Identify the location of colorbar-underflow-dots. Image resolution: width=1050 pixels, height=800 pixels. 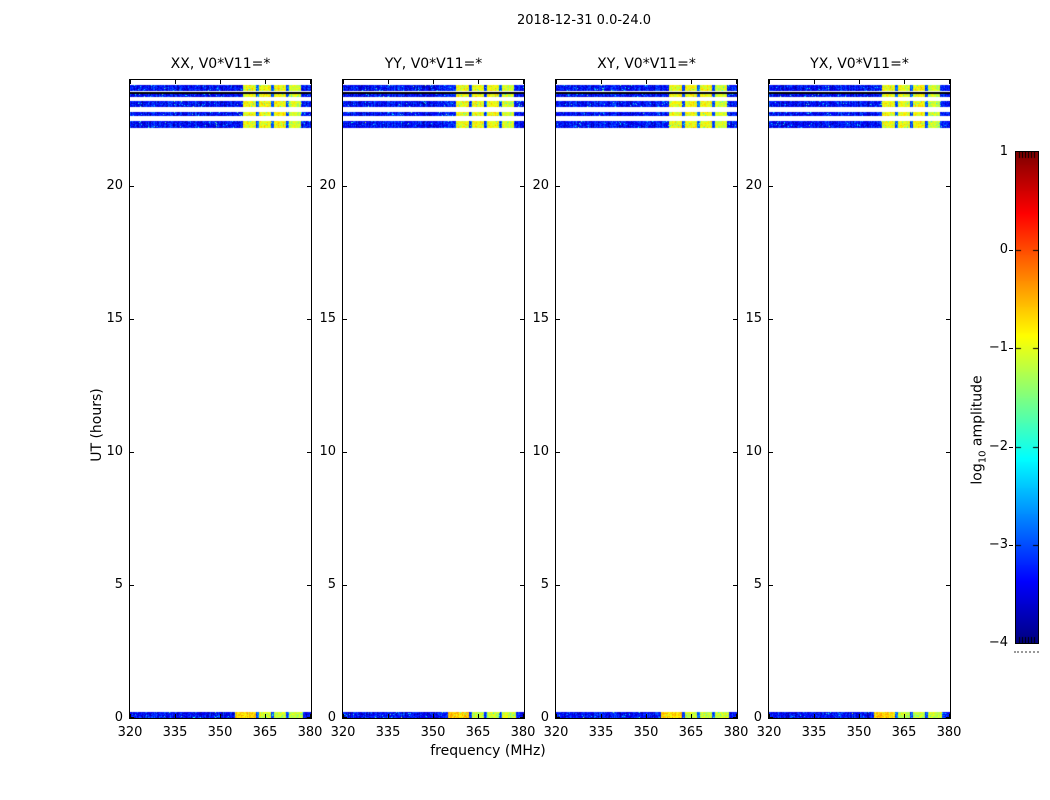
(1026, 652).